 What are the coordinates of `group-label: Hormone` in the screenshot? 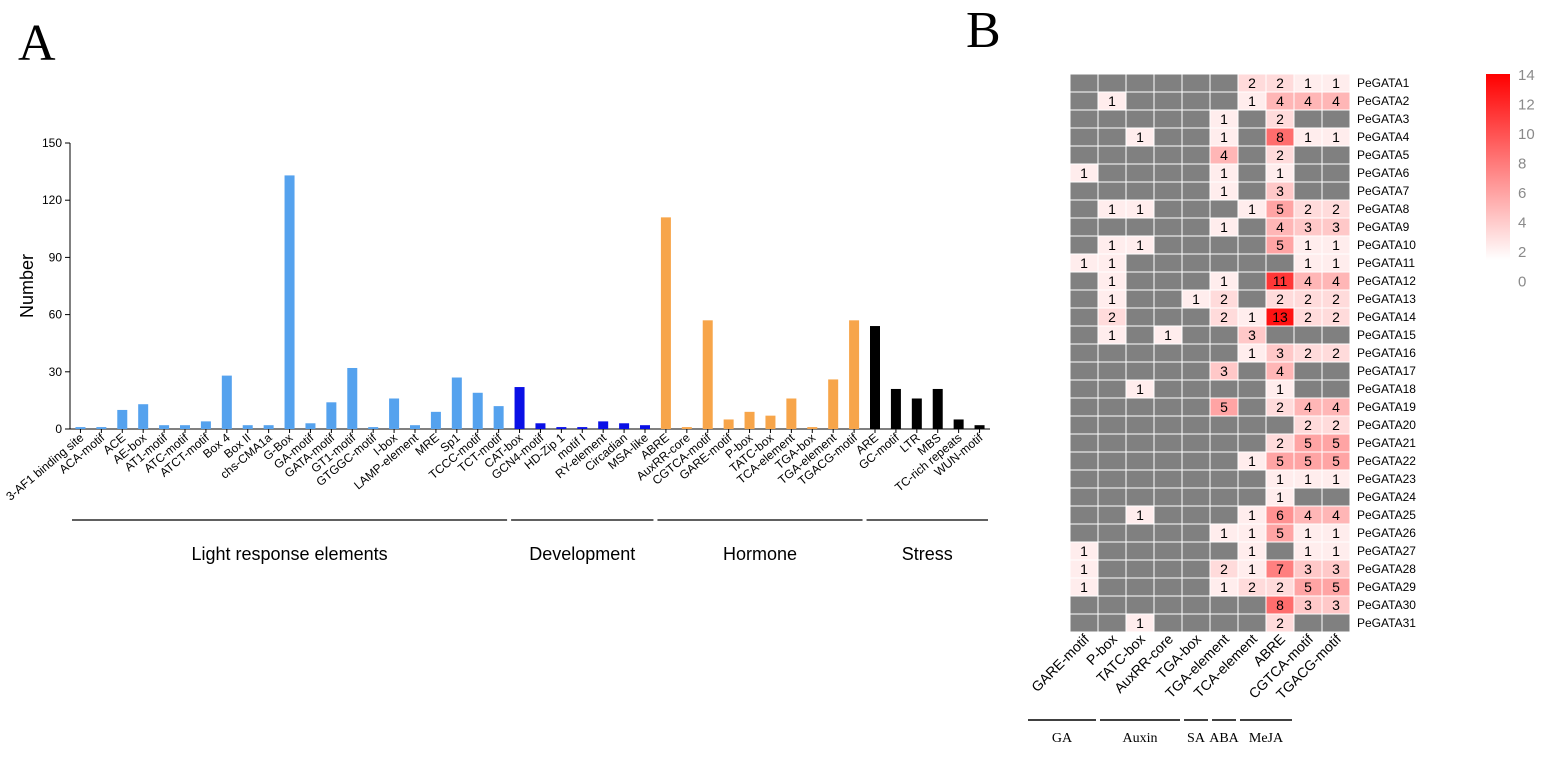 It's located at (760, 554).